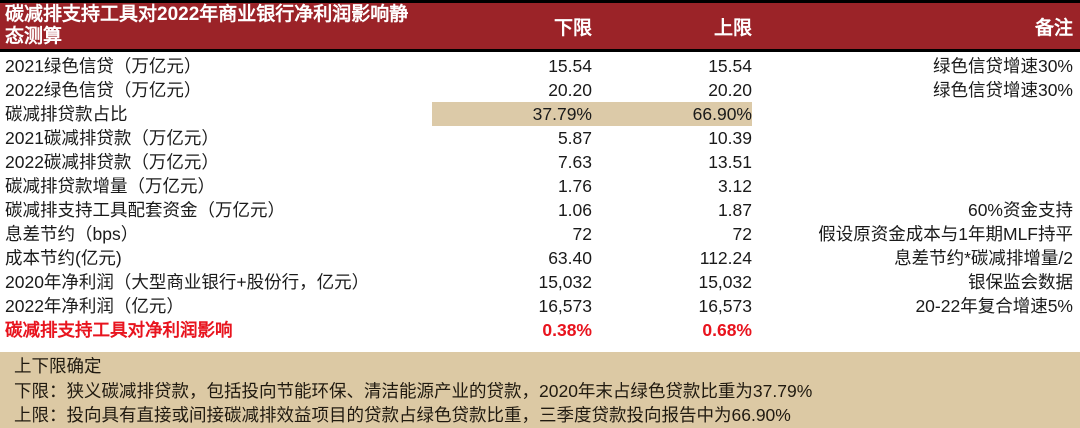 Image resolution: width=1080 pixels, height=428 pixels. What do you see at coordinates (103, 66) in the screenshot?
I see `row-label: 2021绿色信贷（万亿元）` at bounding box center [103, 66].